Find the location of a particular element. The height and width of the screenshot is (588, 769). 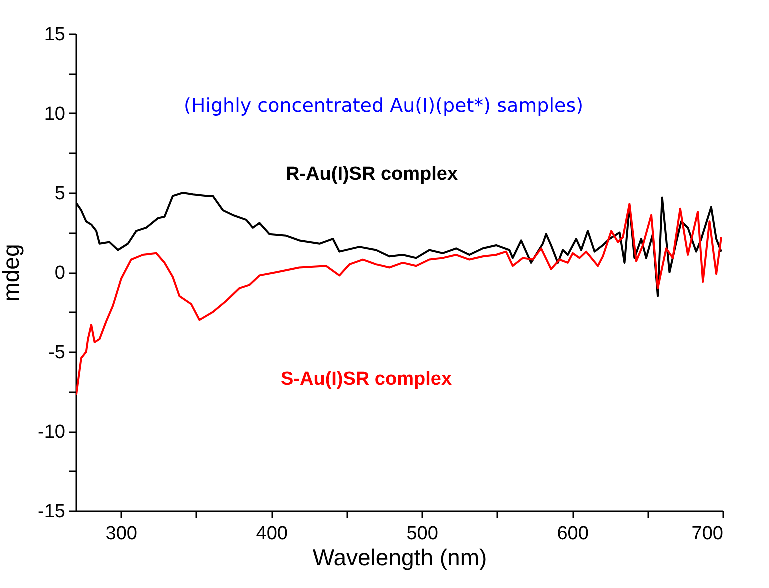

y-tick-label: -15 is located at coordinates (52, 512).